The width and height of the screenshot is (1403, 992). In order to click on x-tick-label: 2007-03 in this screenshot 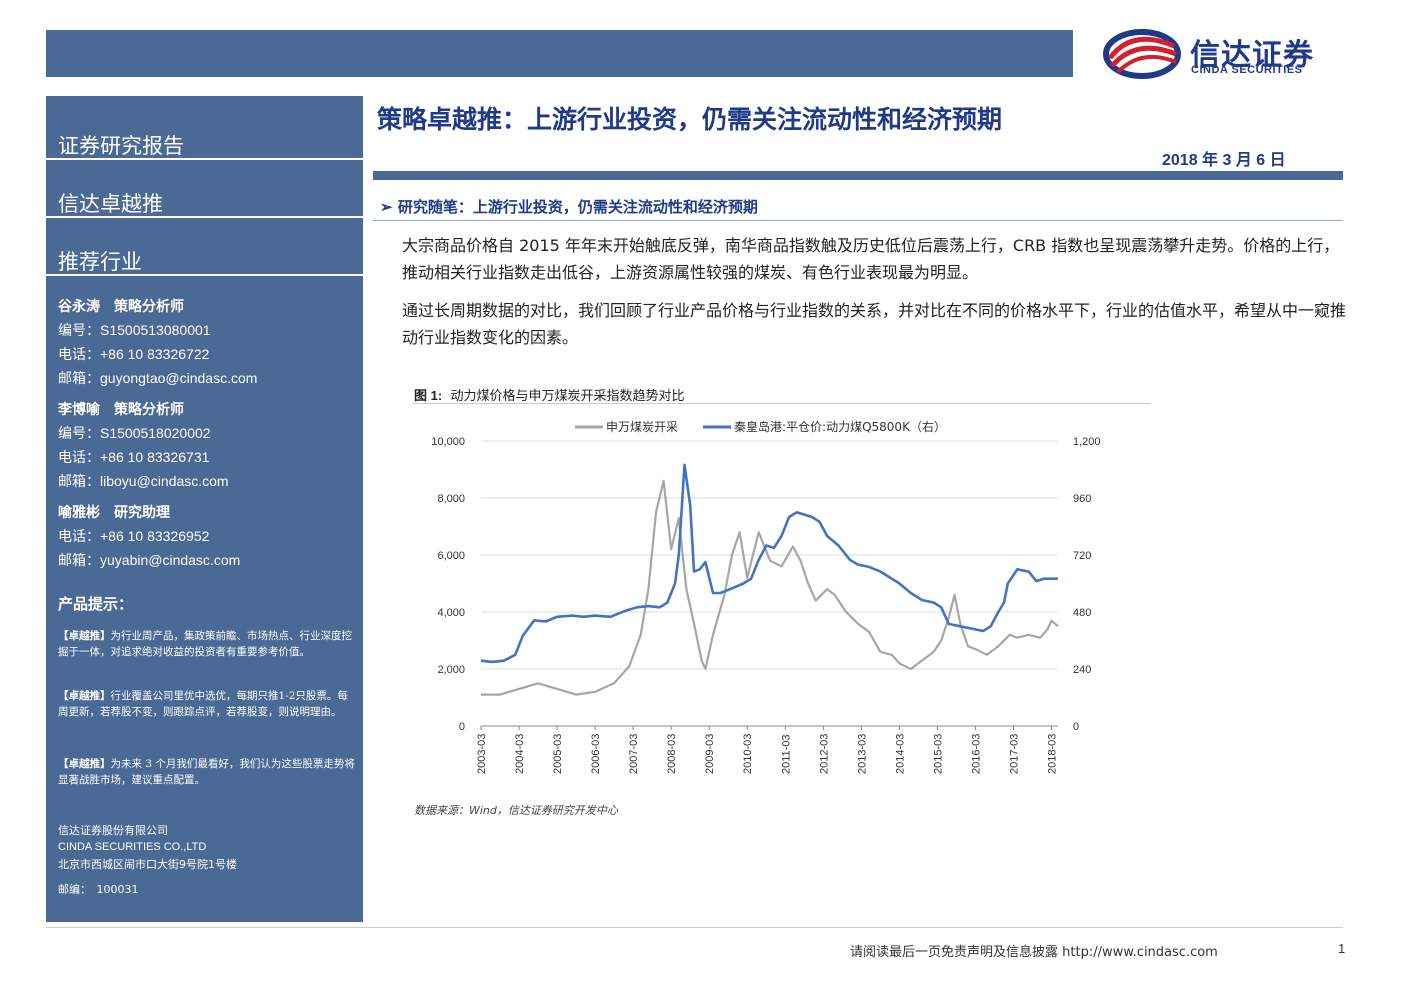, I will do `click(634, 754)`.